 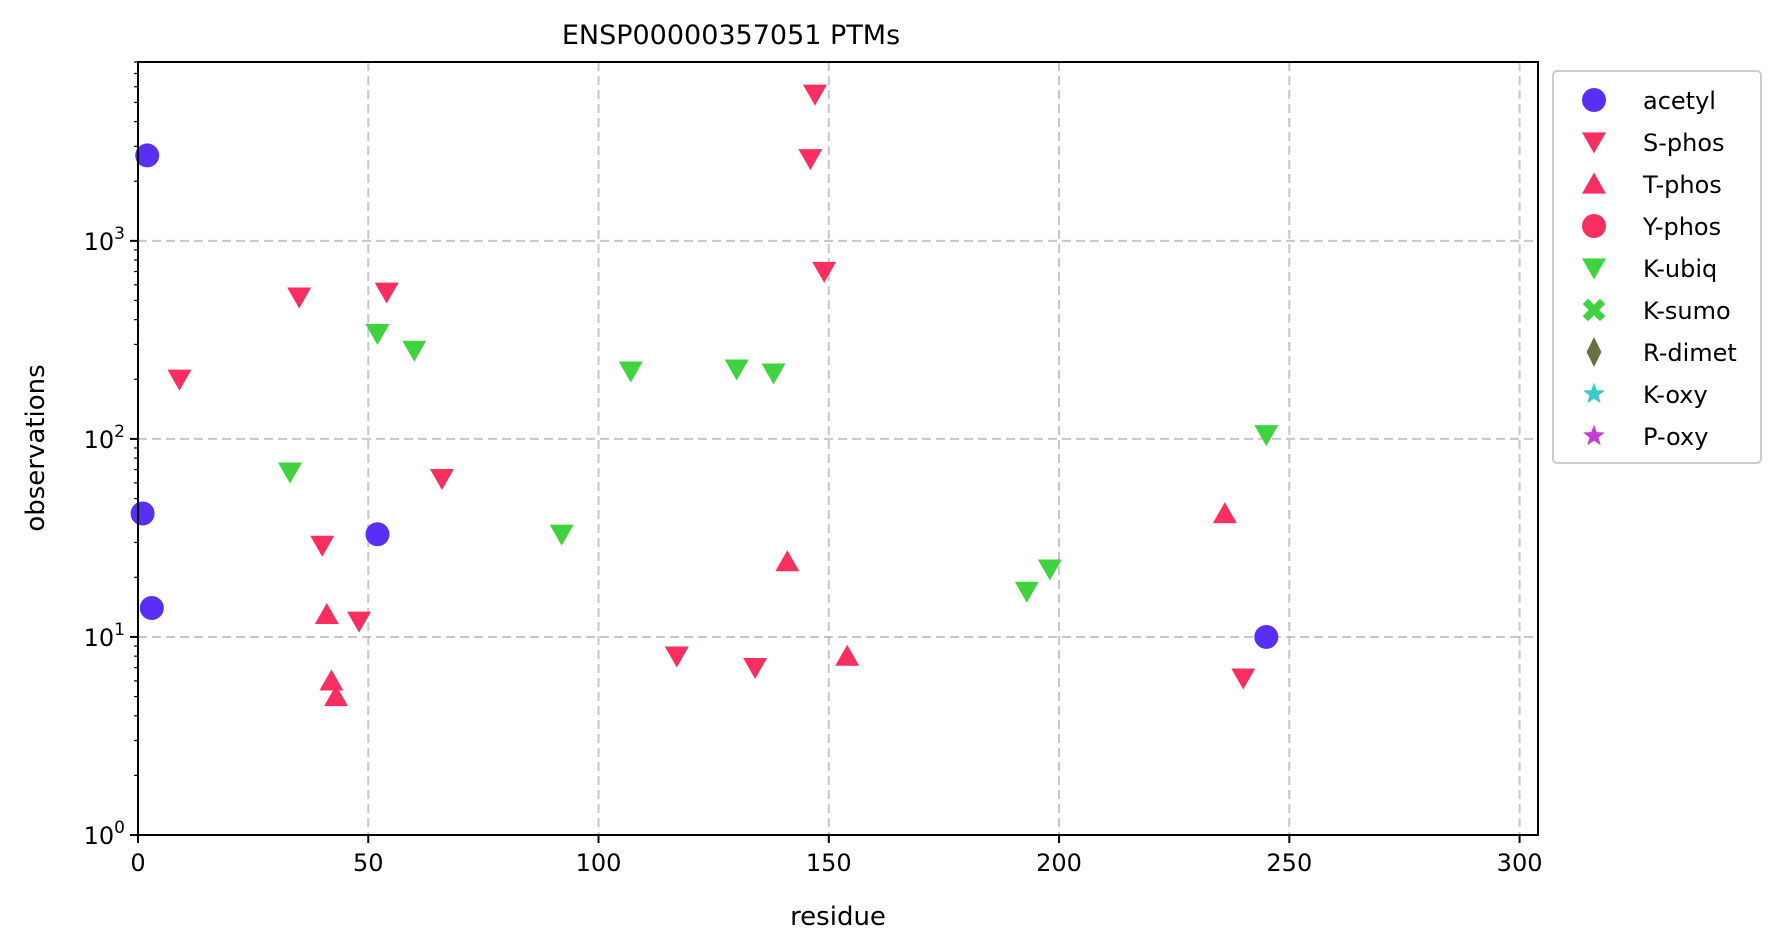 I want to click on legend-marker-p-oxy, so click(x=1594, y=435).